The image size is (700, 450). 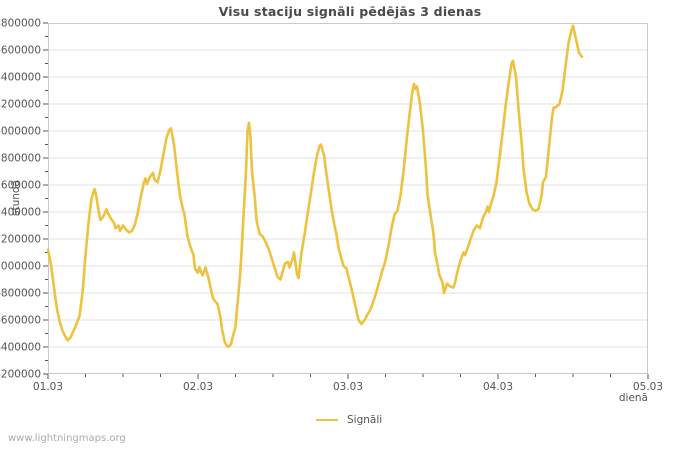 What do you see at coordinates (16, 198) in the screenshot?
I see `y-axis-label: stundā` at bounding box center [16, 198].